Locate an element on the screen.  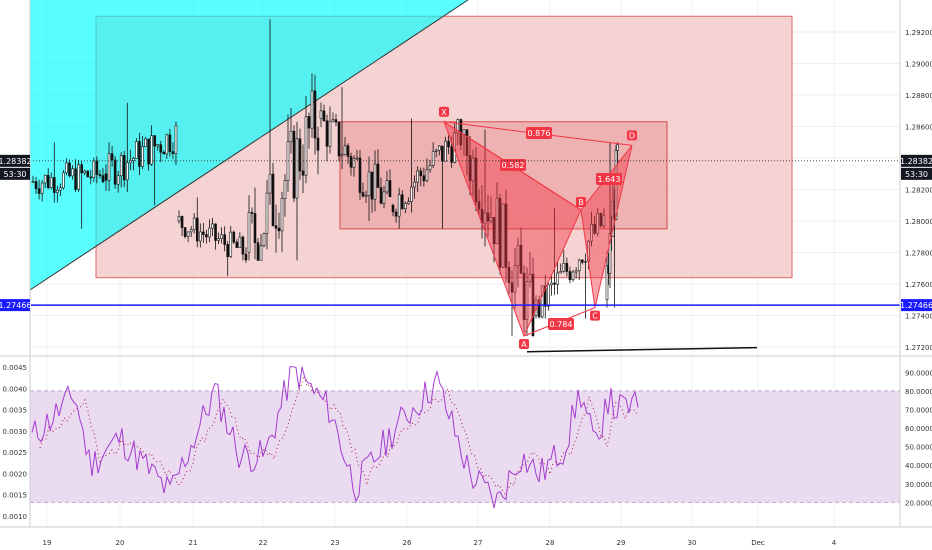
indicator-right-tick-label: 20.0000 is located at coordinates (918, 503).